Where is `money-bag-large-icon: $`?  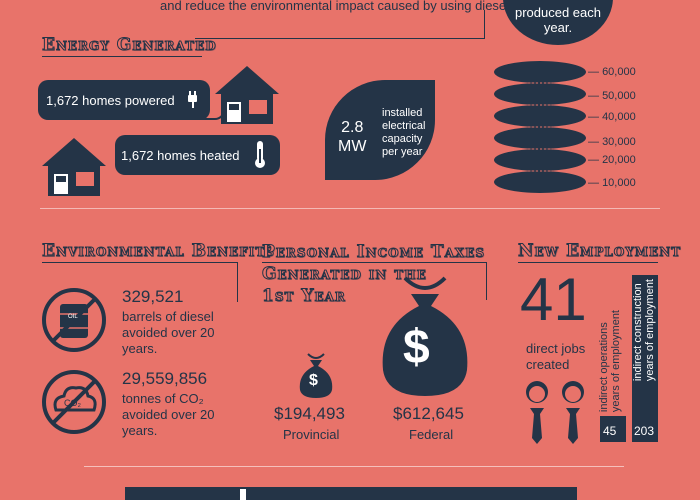
money-bag-large-icon: $ is located at coordinates (425, 337).